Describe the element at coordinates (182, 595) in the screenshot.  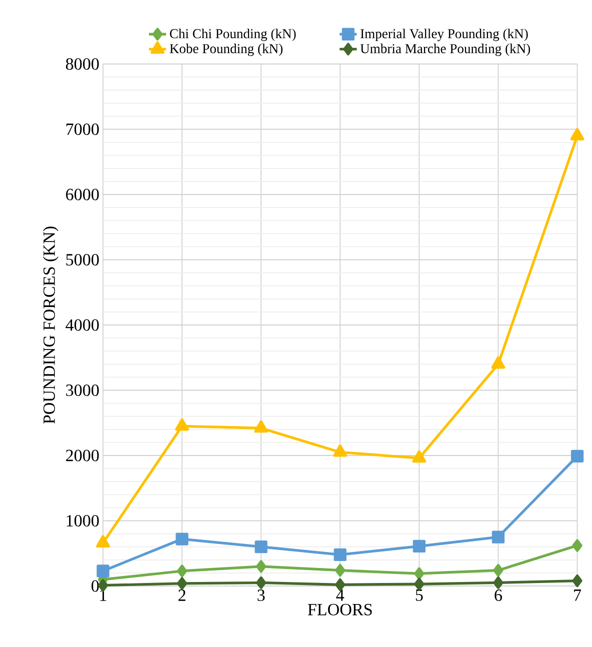
I see `x-tick-label: 2` at that location.